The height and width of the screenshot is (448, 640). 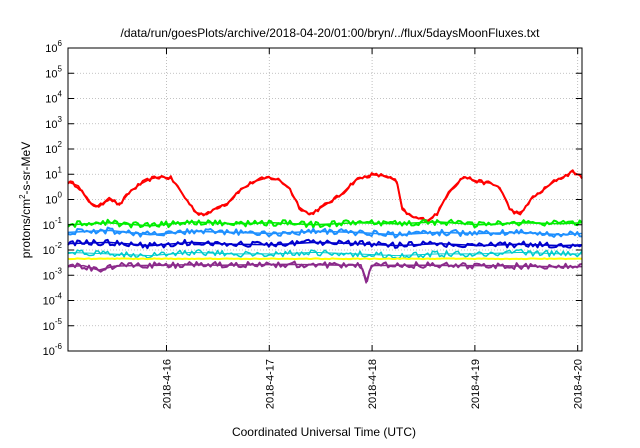 I want to click on x-tick-label: 2018-4-19, so click(x=476, y=384).